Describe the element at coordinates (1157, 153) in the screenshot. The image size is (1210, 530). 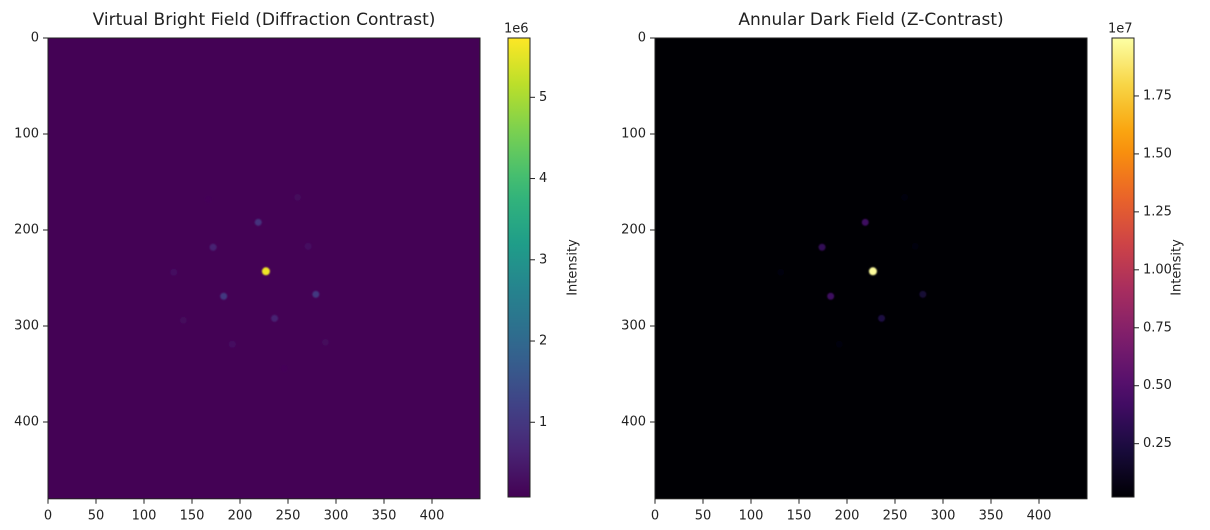
I see `colorbar-tick-label: 1.50` at that location.